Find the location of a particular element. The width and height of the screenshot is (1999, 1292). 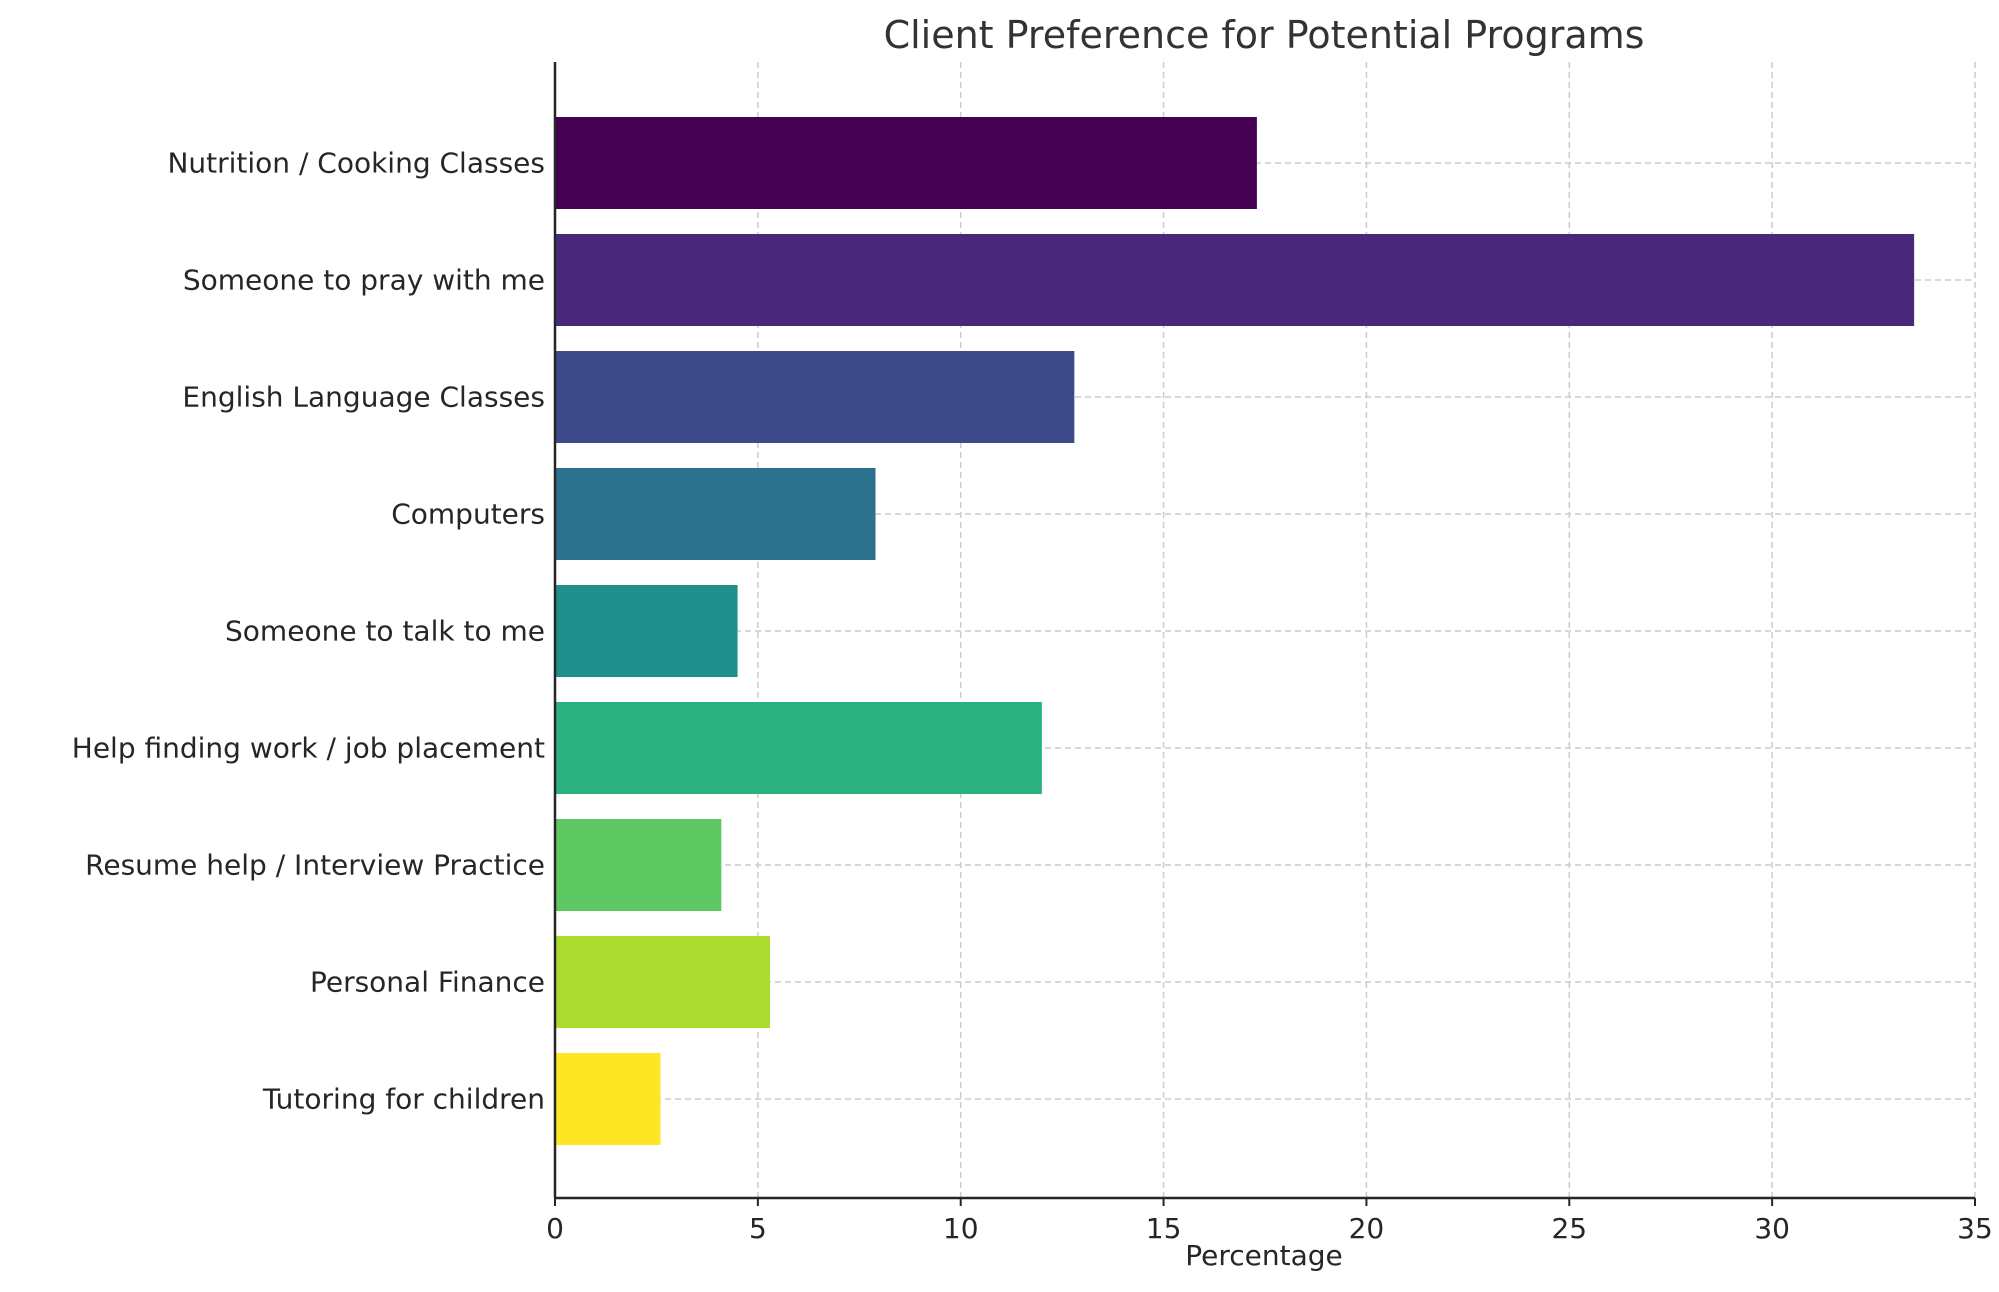

x-tick-label-3: 15 is located at coordinates (1164, 1228).